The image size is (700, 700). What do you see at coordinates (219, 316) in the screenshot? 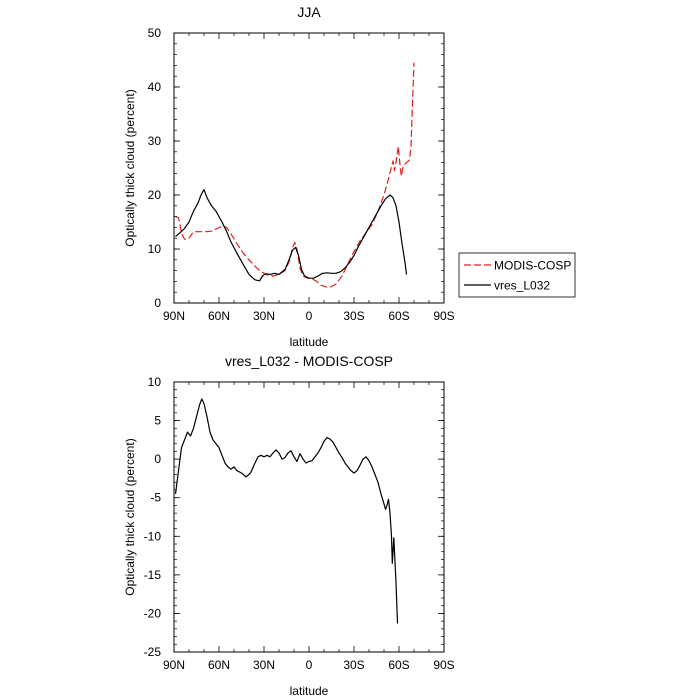
I see `top-xtick-label: 60N` at bounding box center [219, 316].